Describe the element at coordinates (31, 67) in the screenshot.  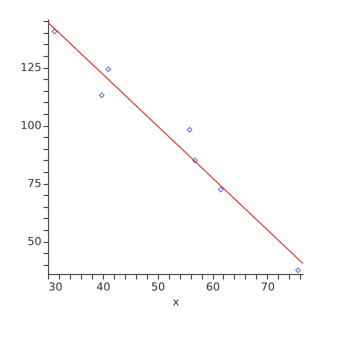
I see `y-tick-label: 125` at that location.